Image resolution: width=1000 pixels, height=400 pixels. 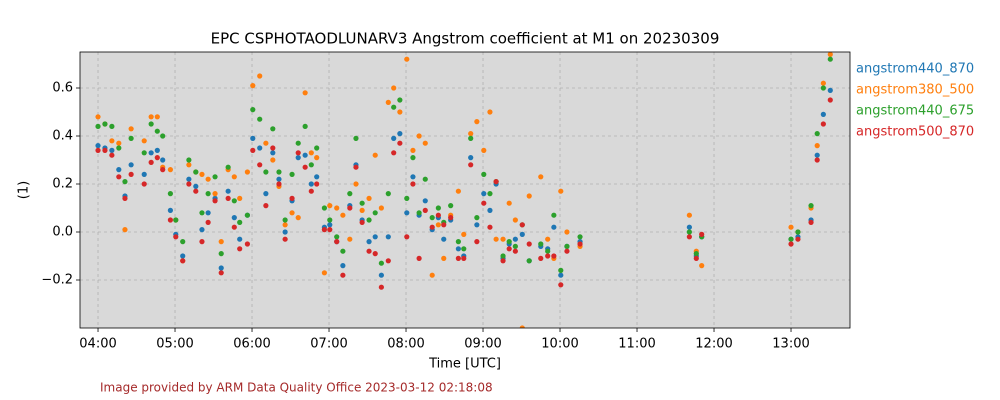 What do you see at coordinates (174, 344) in the screenshot?
I see `x-tick-label: 05:00` at bounding box center [174, 344].